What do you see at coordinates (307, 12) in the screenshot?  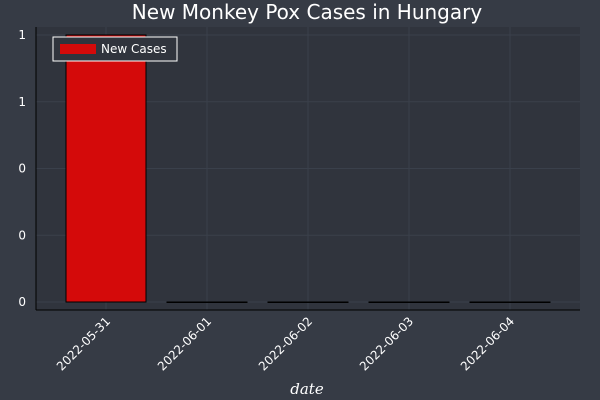 I see `chart-title: New Monkey Pox Cases in Hungary` at bounding box center [307, 12].